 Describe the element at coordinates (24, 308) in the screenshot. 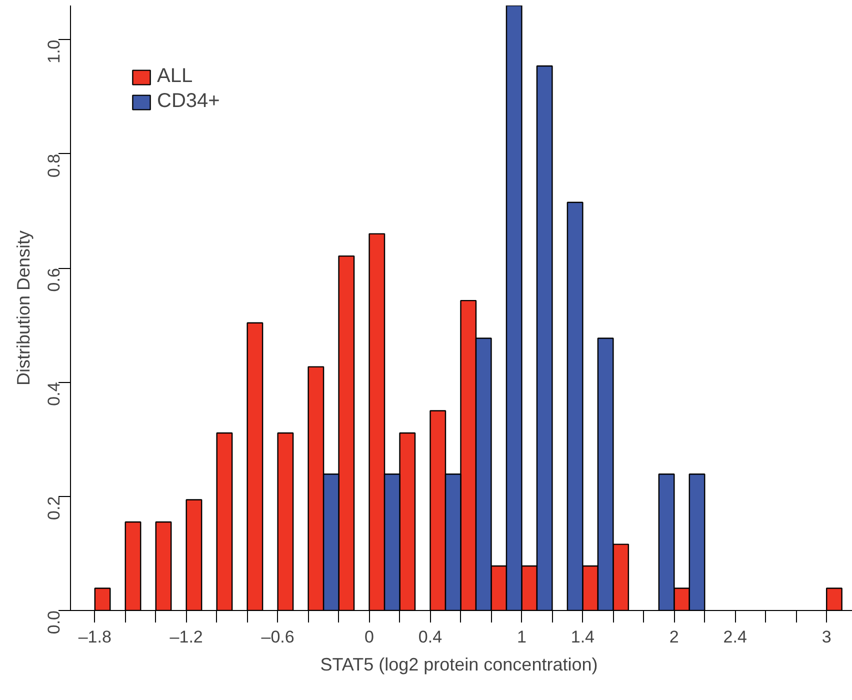

I see `y-axis-title: Distribution Density` at that location.